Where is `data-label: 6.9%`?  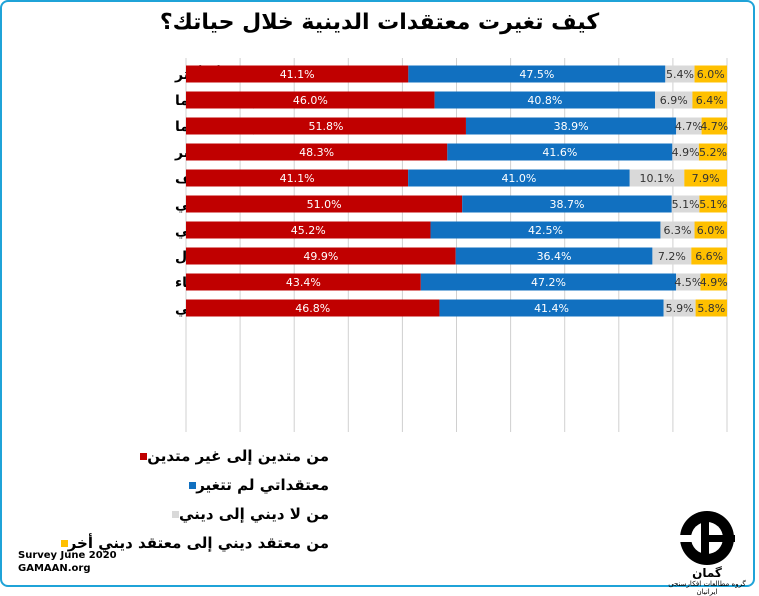 data-label: 6.9% is located at coordinates (674, 100).